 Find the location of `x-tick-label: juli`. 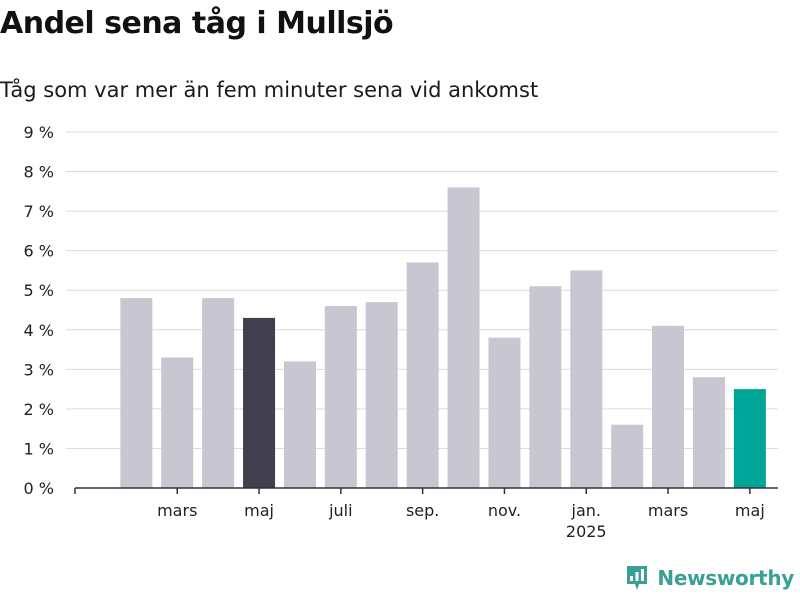

x-tick-label: juli is located at coordinates (340, 510).